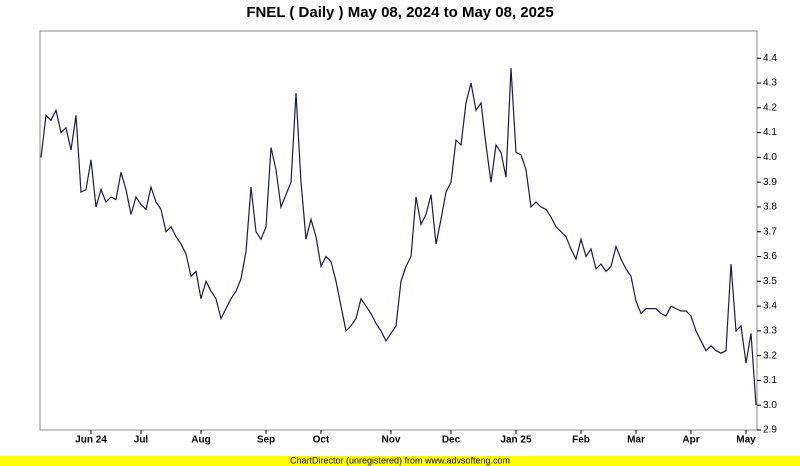 Image resolution: width=800 pixels, height=466 pixels. Describe the element at coordinates (746, 440) in the screenshot. I see `x-tick-label: May` at that location.